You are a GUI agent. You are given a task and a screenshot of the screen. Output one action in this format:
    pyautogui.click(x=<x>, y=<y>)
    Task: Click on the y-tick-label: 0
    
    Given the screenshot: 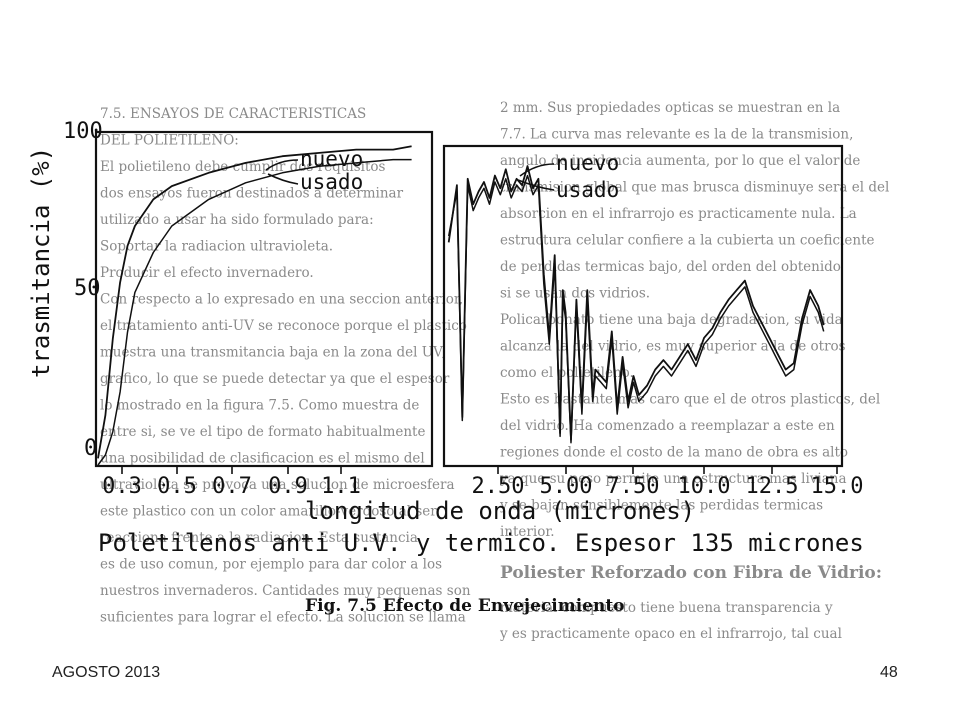 What is the action you would take?
    pyautogui.click(x=90, y=448)
    